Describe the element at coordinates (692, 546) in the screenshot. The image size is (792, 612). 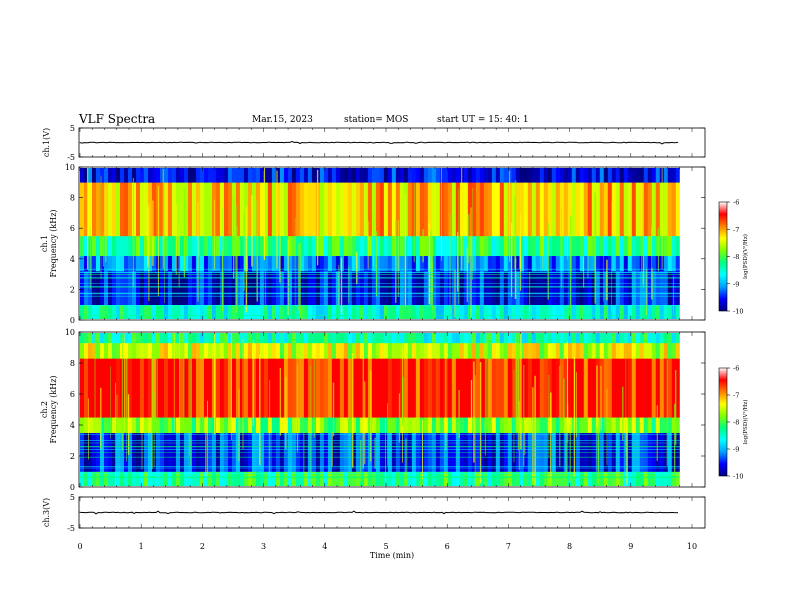
I see `x-tick-label: 10` at that location.